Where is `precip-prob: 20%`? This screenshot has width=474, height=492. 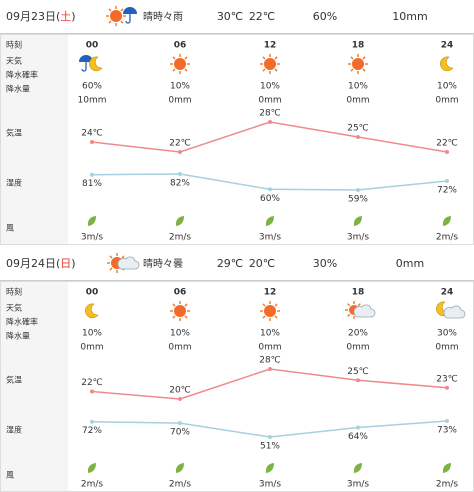
precip-prob: 20% is located at coordinates (358, 334).